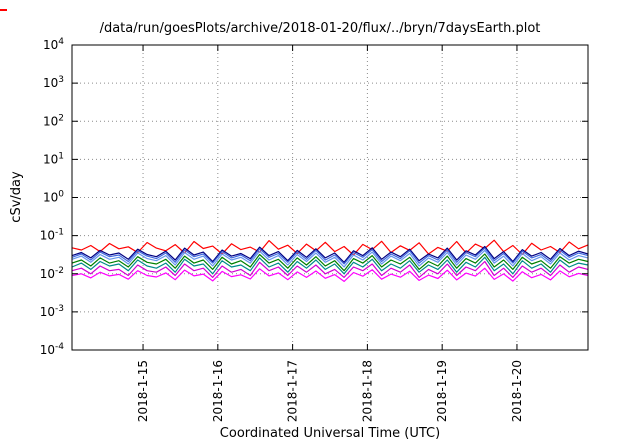 This screenshot has height=448, width=640. What do you see at coordinates (53, 44) in the screenshot?
I see `y-tick-label: 104` at bounding box center [53, 44].